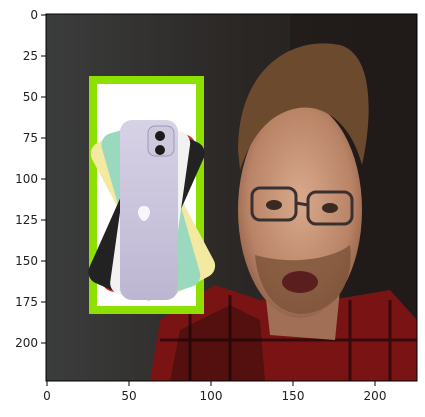 Image resolution: width=425 pixels, height=417 pixels. What do you see at coordinates (30, 56) in the screenshot?
I see `y-tick-label: 25` at bounding box center [30, 56].